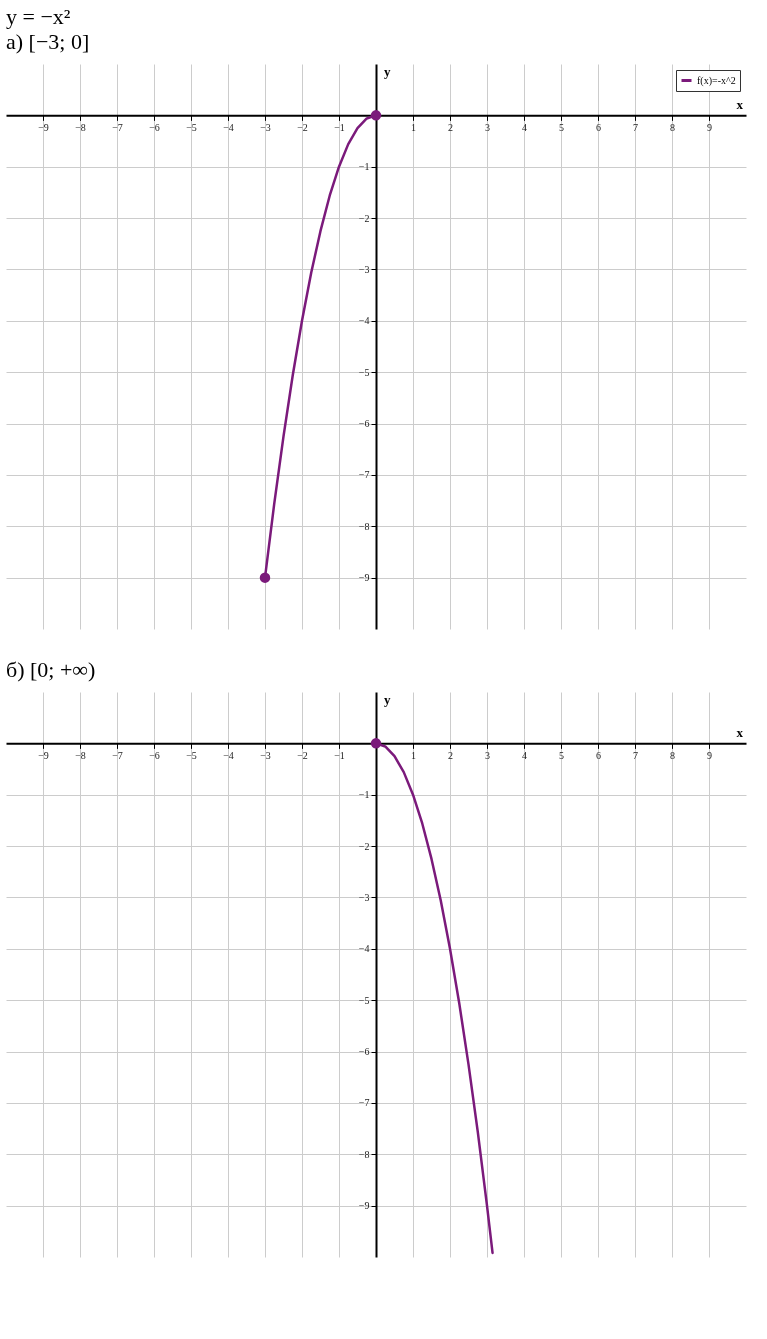  I want to click on legend-label: f(x)=-x^2, so click(716, 80).